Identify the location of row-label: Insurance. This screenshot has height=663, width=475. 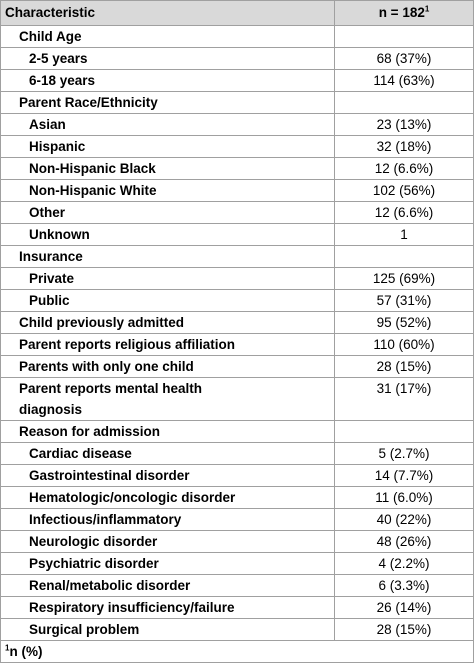
(167, 256).